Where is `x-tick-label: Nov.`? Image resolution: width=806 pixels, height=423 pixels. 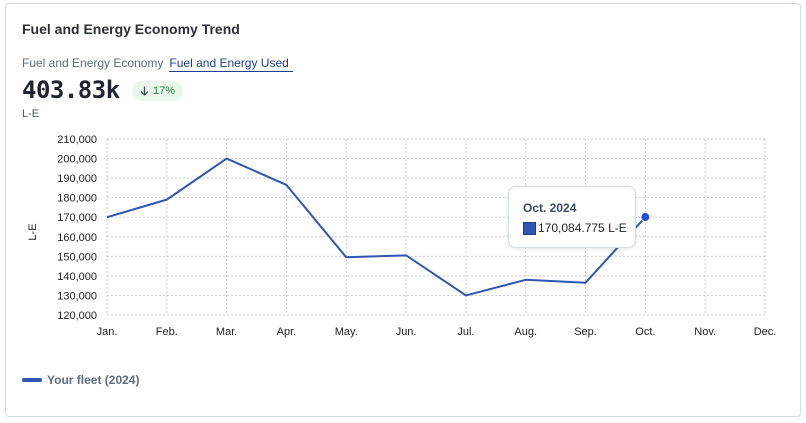
x-tick-label: Nov. is located at coordinates (705, 332).